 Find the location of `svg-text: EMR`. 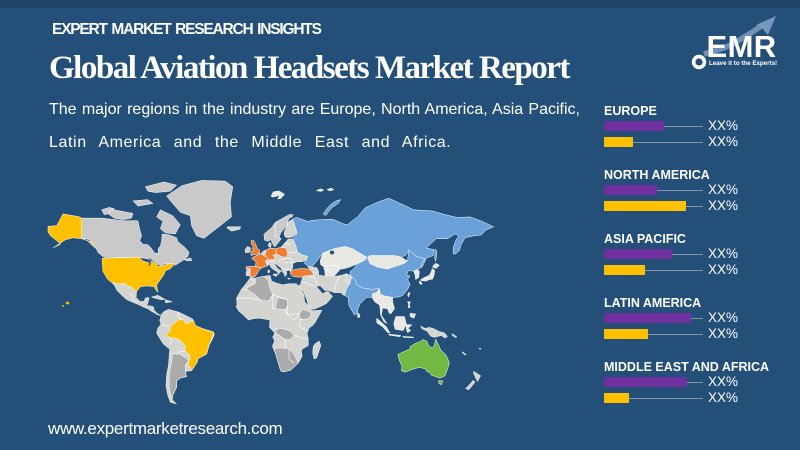

svg-text: EMR is located at coordinates (742, 46).